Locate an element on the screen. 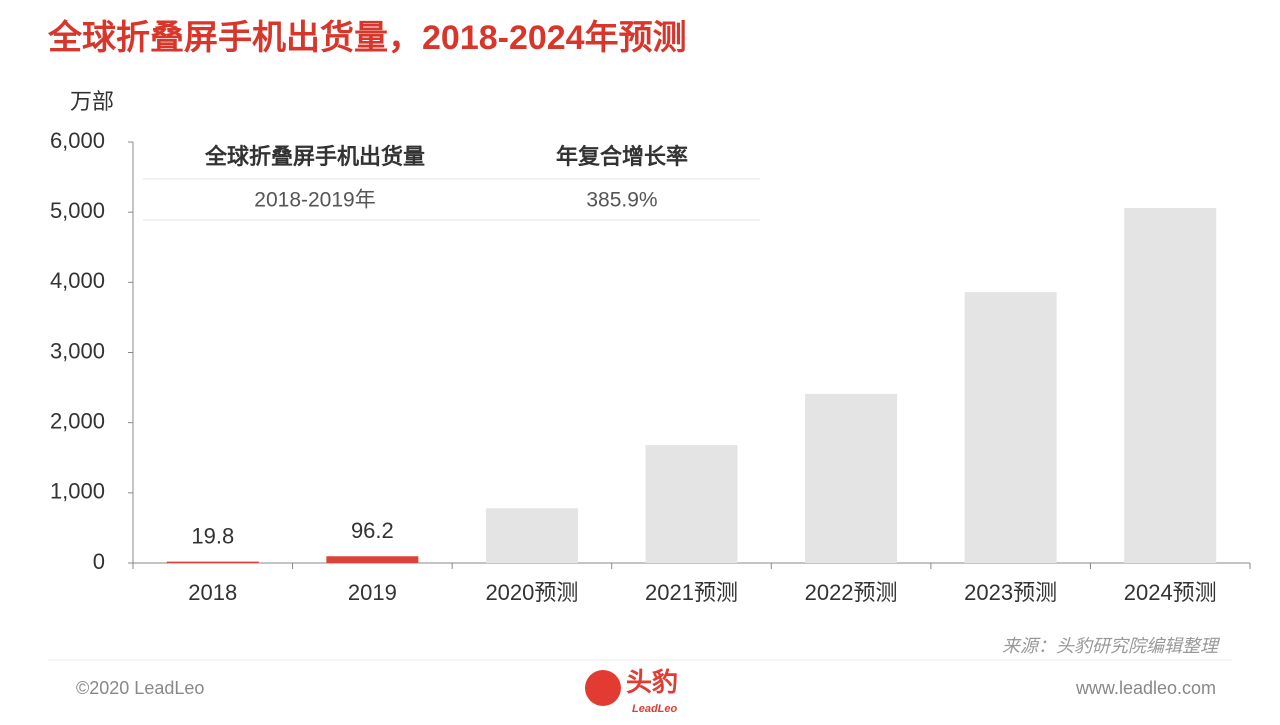  y-tick-label: 2,000 is located at coordinates (77, 420).